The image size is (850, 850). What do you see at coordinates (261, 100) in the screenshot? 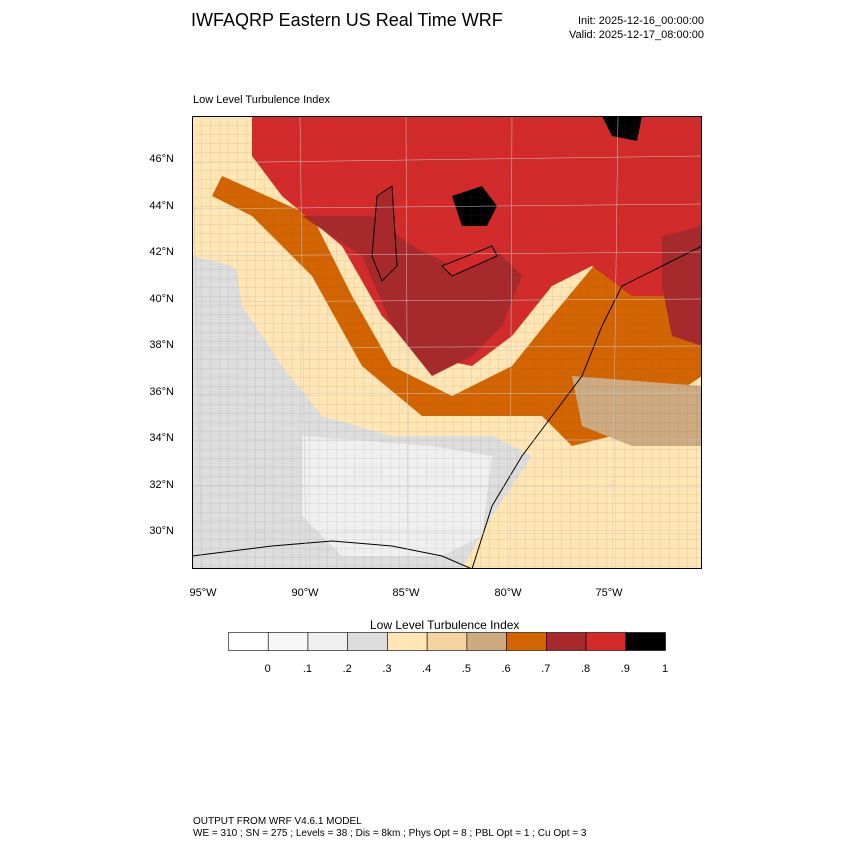
I see `map-subtitle: Low Level Turbulence Index` at bounding box center [261, 100].